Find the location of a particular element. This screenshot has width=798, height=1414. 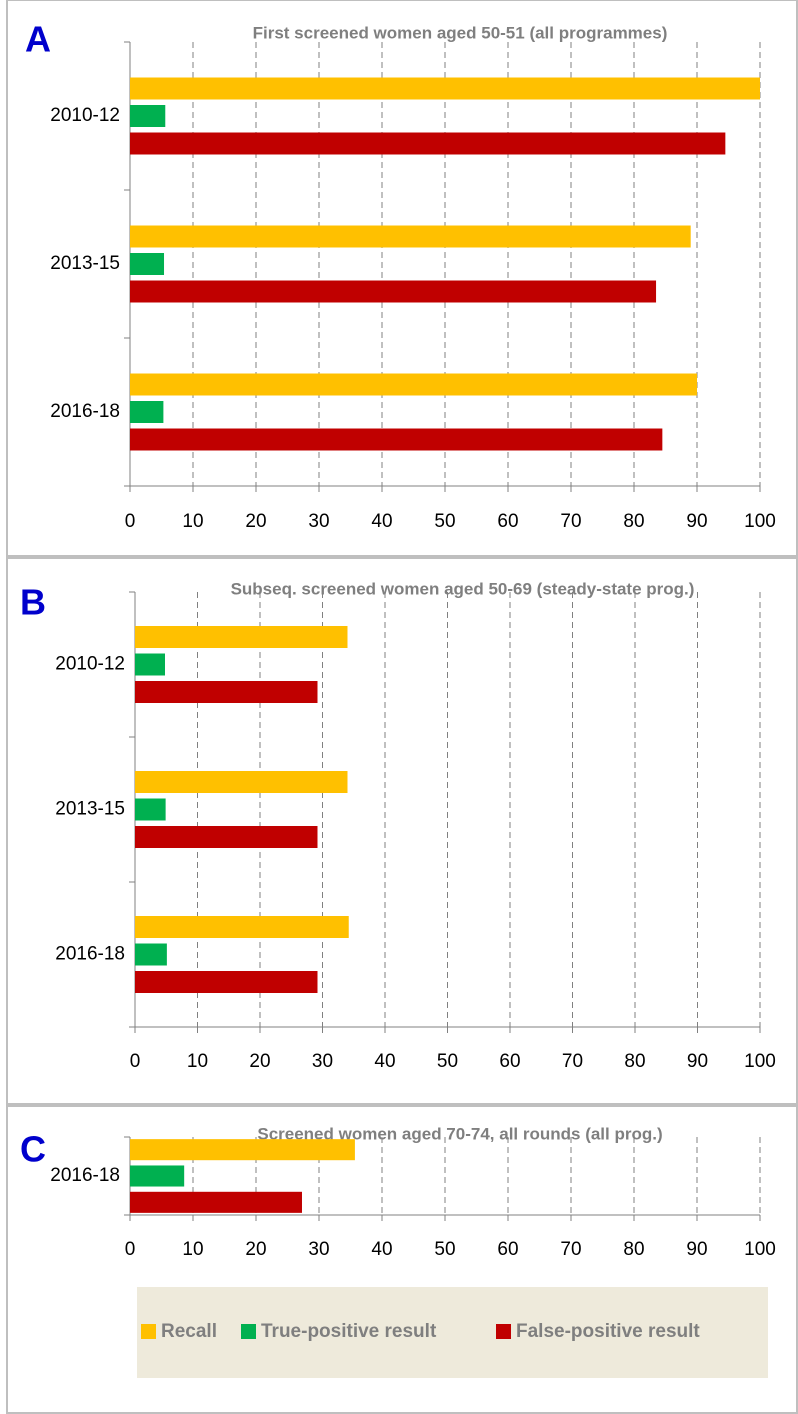

legend-label: Recall is located at coordinates (189, 1331).